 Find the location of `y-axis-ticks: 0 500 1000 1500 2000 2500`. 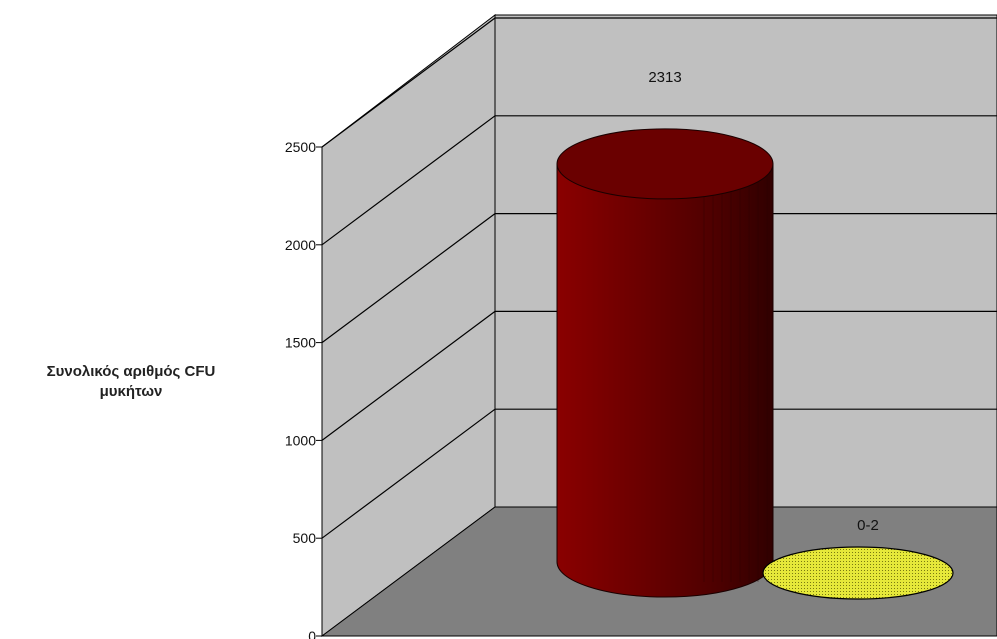

y-axis-ticks: 0 500 1000 1500 2000 2500 is located at coordinates (303, 389).